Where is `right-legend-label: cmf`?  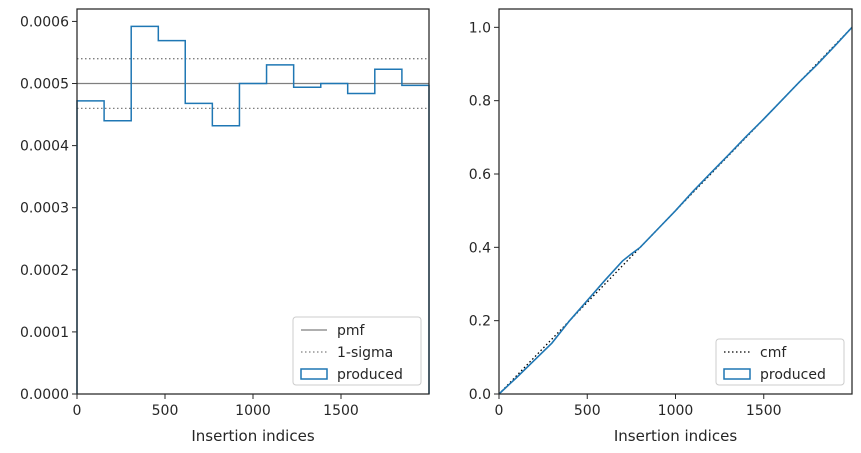 right-legend-label: cmf is located at coordinates (773, 353).